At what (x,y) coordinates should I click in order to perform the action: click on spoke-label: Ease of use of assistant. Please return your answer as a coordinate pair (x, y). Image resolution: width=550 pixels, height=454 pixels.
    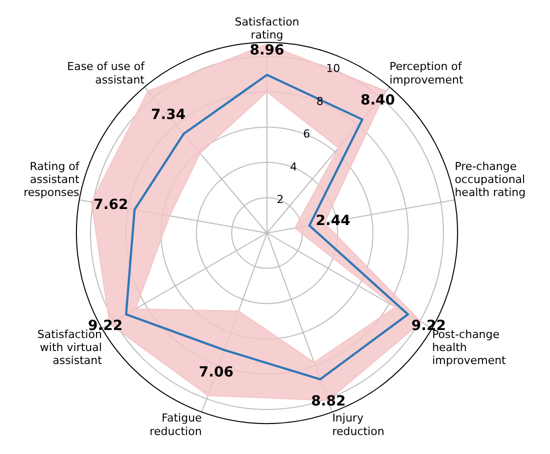
    Looking at the image, I should click on (106, 73).